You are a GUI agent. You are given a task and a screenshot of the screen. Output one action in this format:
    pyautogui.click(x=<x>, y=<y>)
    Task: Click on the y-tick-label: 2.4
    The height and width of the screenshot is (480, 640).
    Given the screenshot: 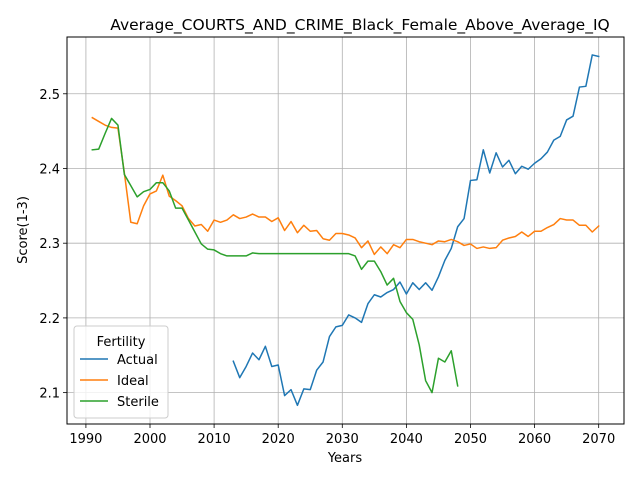 What is the action you would take?
    pyautogui.click(x=49, y=169)
    